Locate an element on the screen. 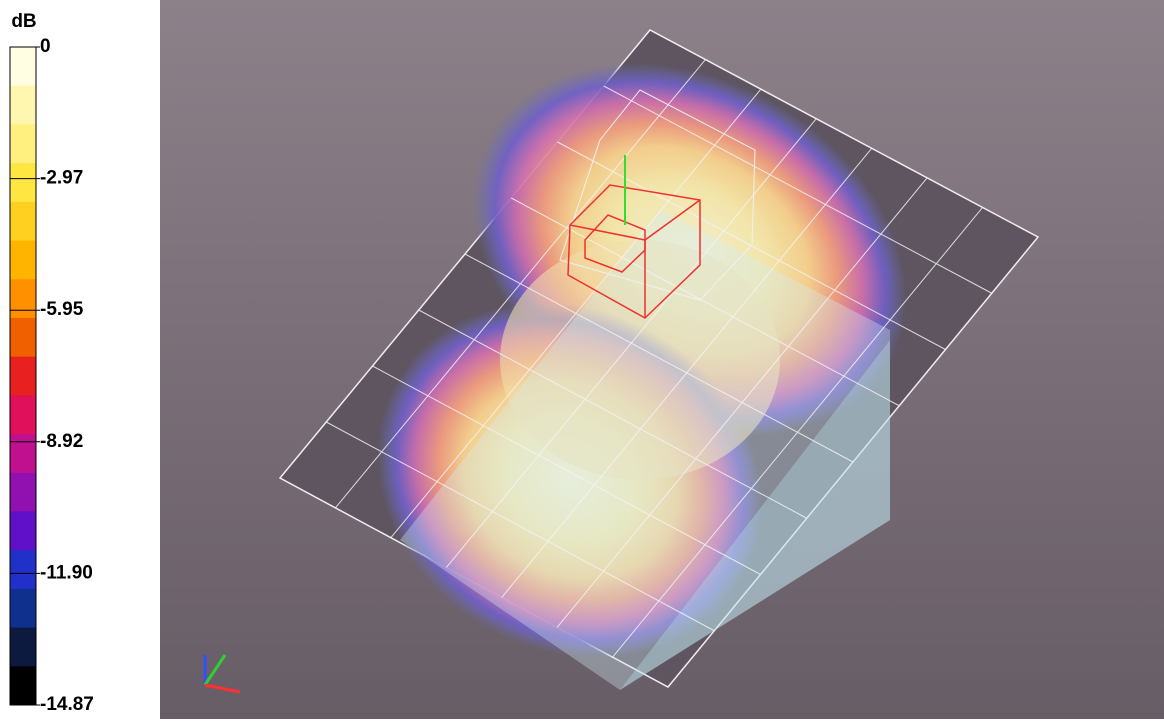  colorbar-ticks: 0 -2.97 -5.95 -8.92 -11.90 -14.87 is located at coordinates (52, 375).